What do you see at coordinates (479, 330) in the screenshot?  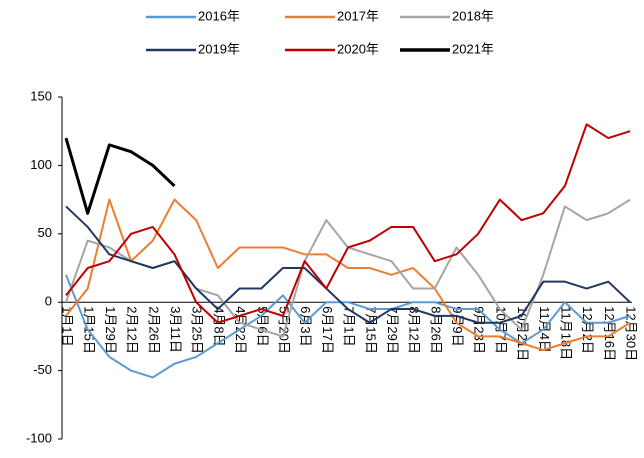 I see `x-tick-label: 9月23日` at bounding box center [479, 330].